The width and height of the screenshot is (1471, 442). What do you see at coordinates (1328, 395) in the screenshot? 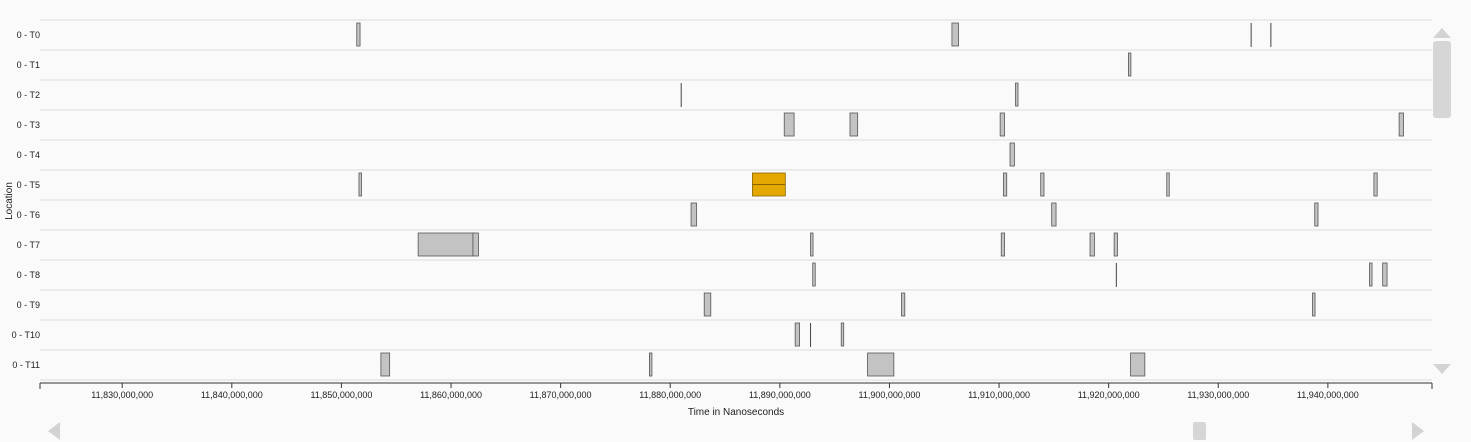
I see `x-tick-label: 11,940,000,000` at bounding box center [1328, 395].